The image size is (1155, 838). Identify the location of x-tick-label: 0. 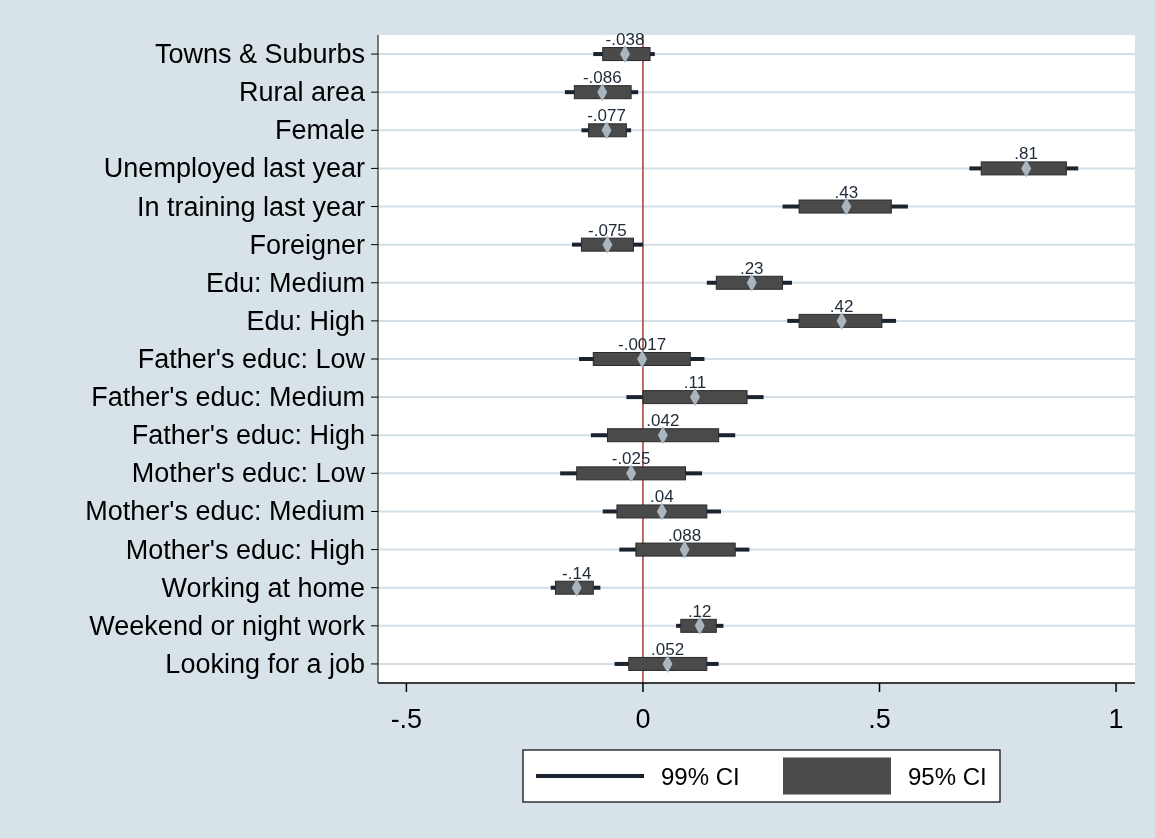
(643, 719).